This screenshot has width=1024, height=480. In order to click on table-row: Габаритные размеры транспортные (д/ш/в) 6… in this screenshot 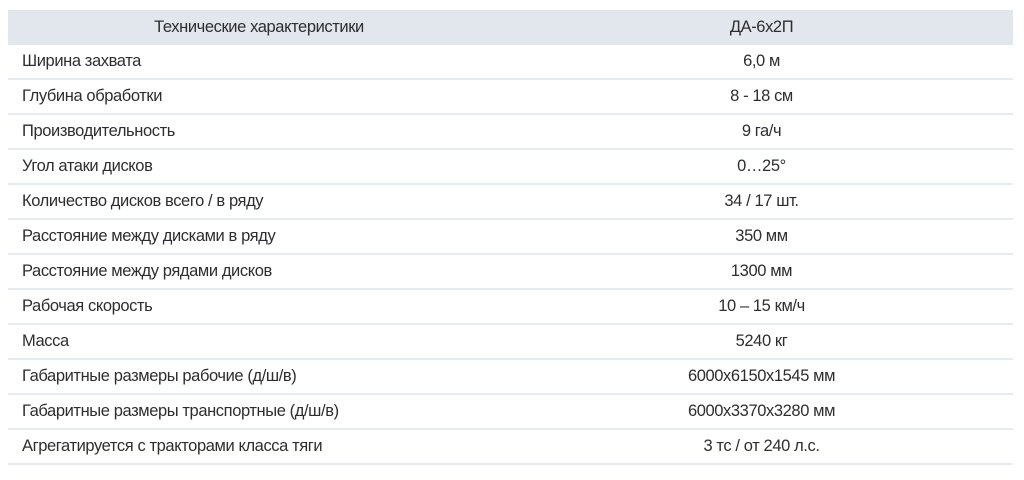, I will do `click(510, 412)`.